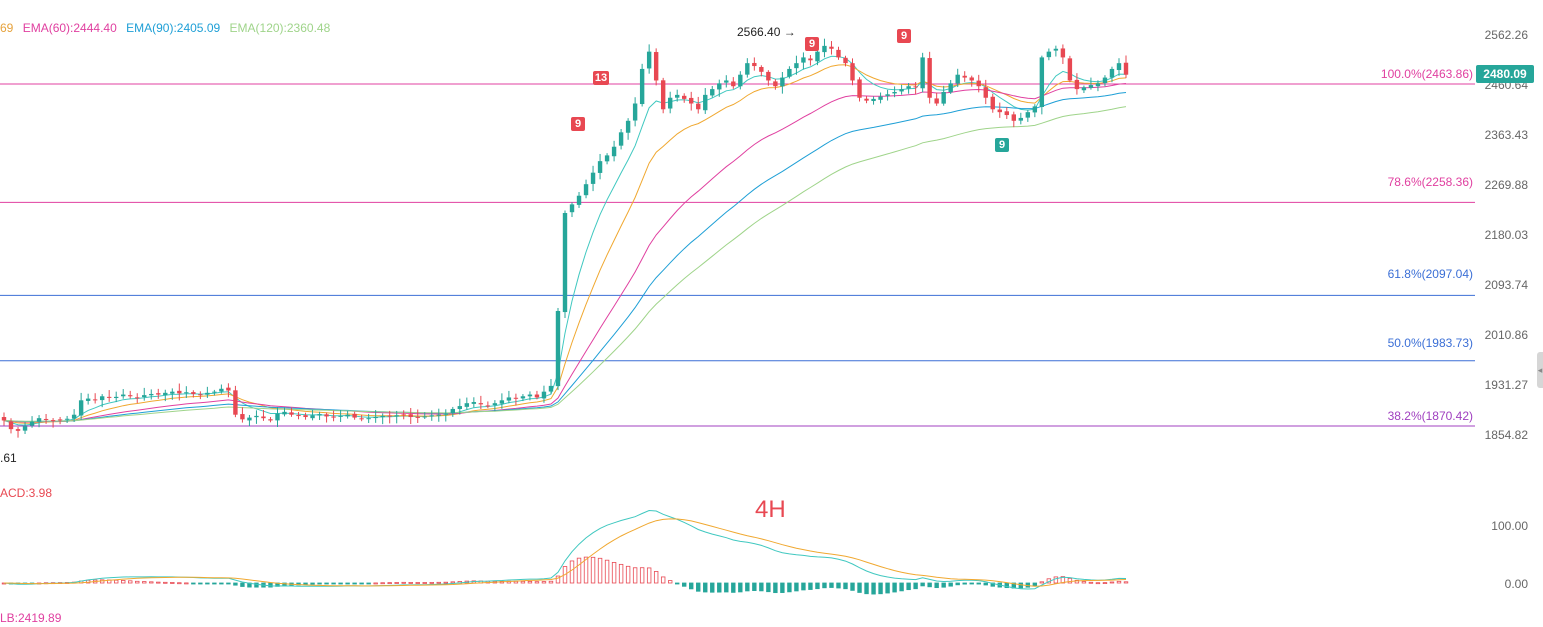  Describe the element at coordinates (1430, 343) in the screenshot. I see `fib-label-500: 50.0%(1983.73)` at that location.